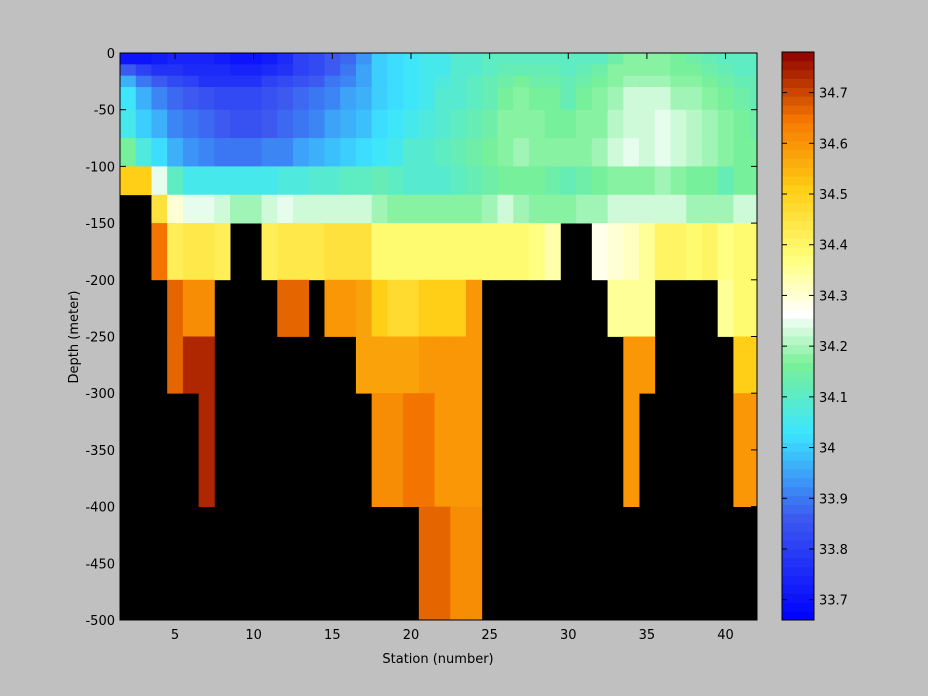 Image resolution: width=928 pixels, height=696 pixels. What do you see at coordinates (437, 659) in the screenshot?
I see `x-axis-label: Station (number)` at bounding box center [437, 659].